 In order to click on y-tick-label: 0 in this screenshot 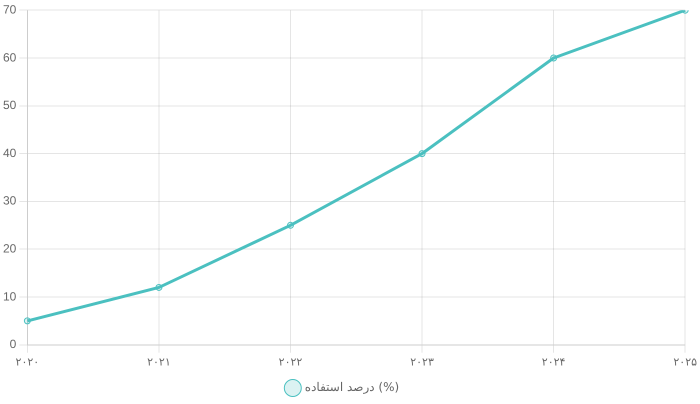, I will do `click(13, 344)`.